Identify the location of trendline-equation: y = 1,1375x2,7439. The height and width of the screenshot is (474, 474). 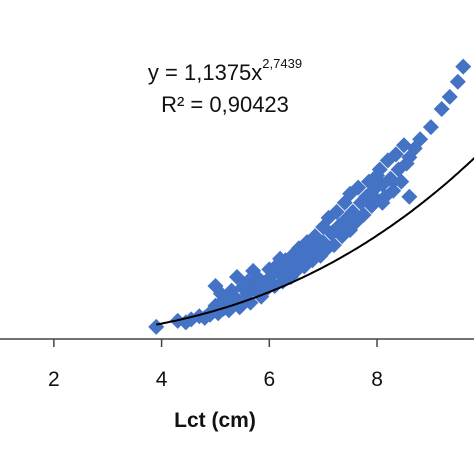
(225, 71).